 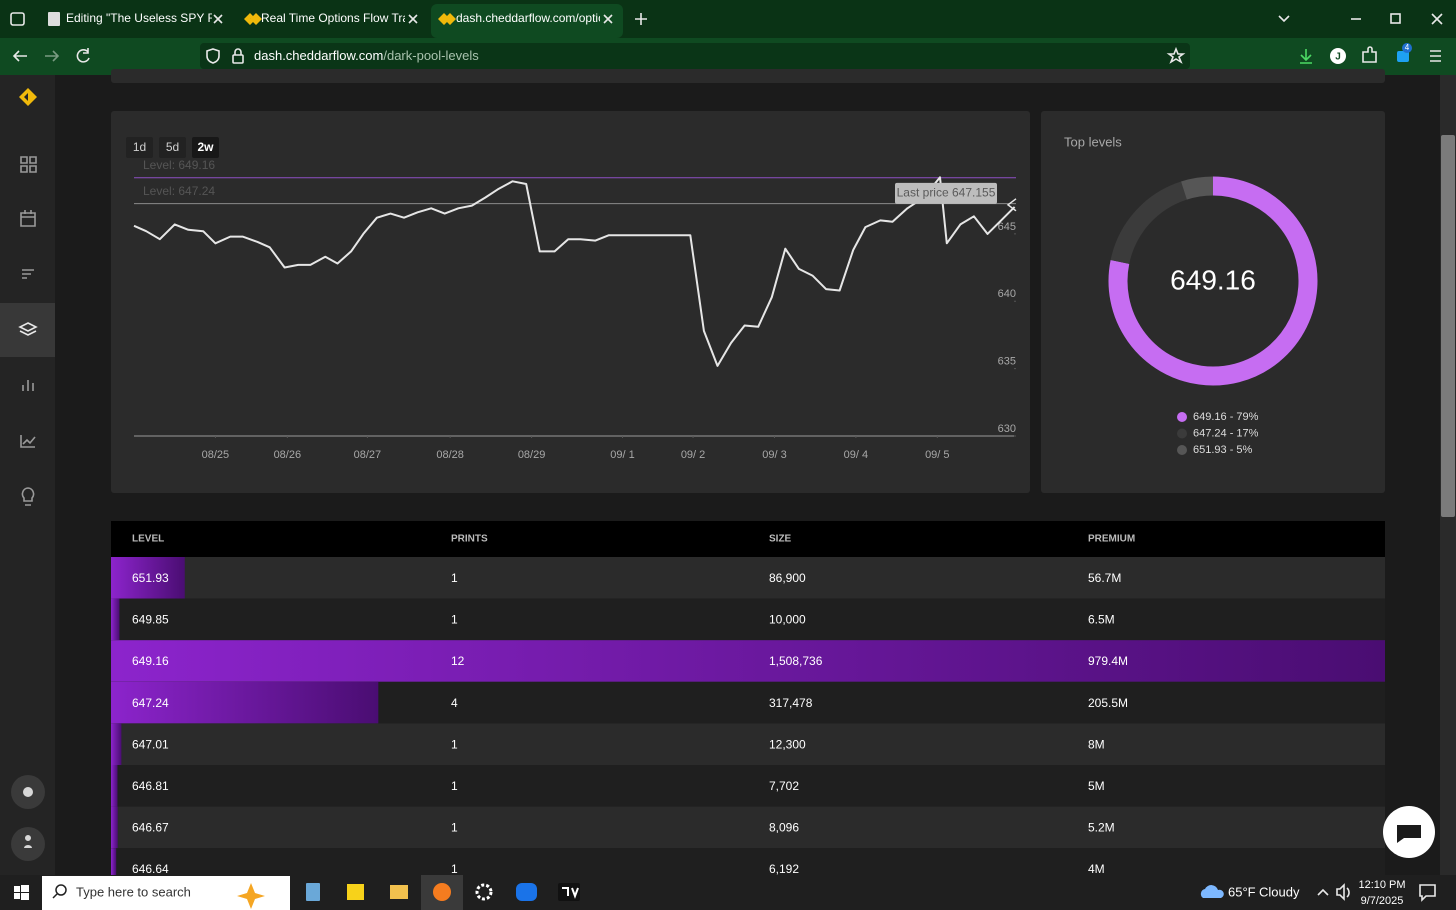 What do you see at coordinates (1176, 55) in the screenshot?
I see `bookmark-star` at bounding box center [1176, 55].